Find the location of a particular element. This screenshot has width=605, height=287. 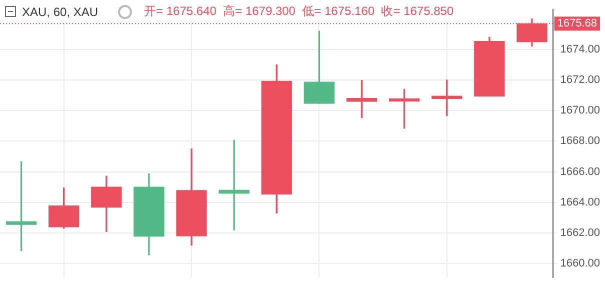

y-tick-label: 1666.00 is located at coordinates (580, 172).